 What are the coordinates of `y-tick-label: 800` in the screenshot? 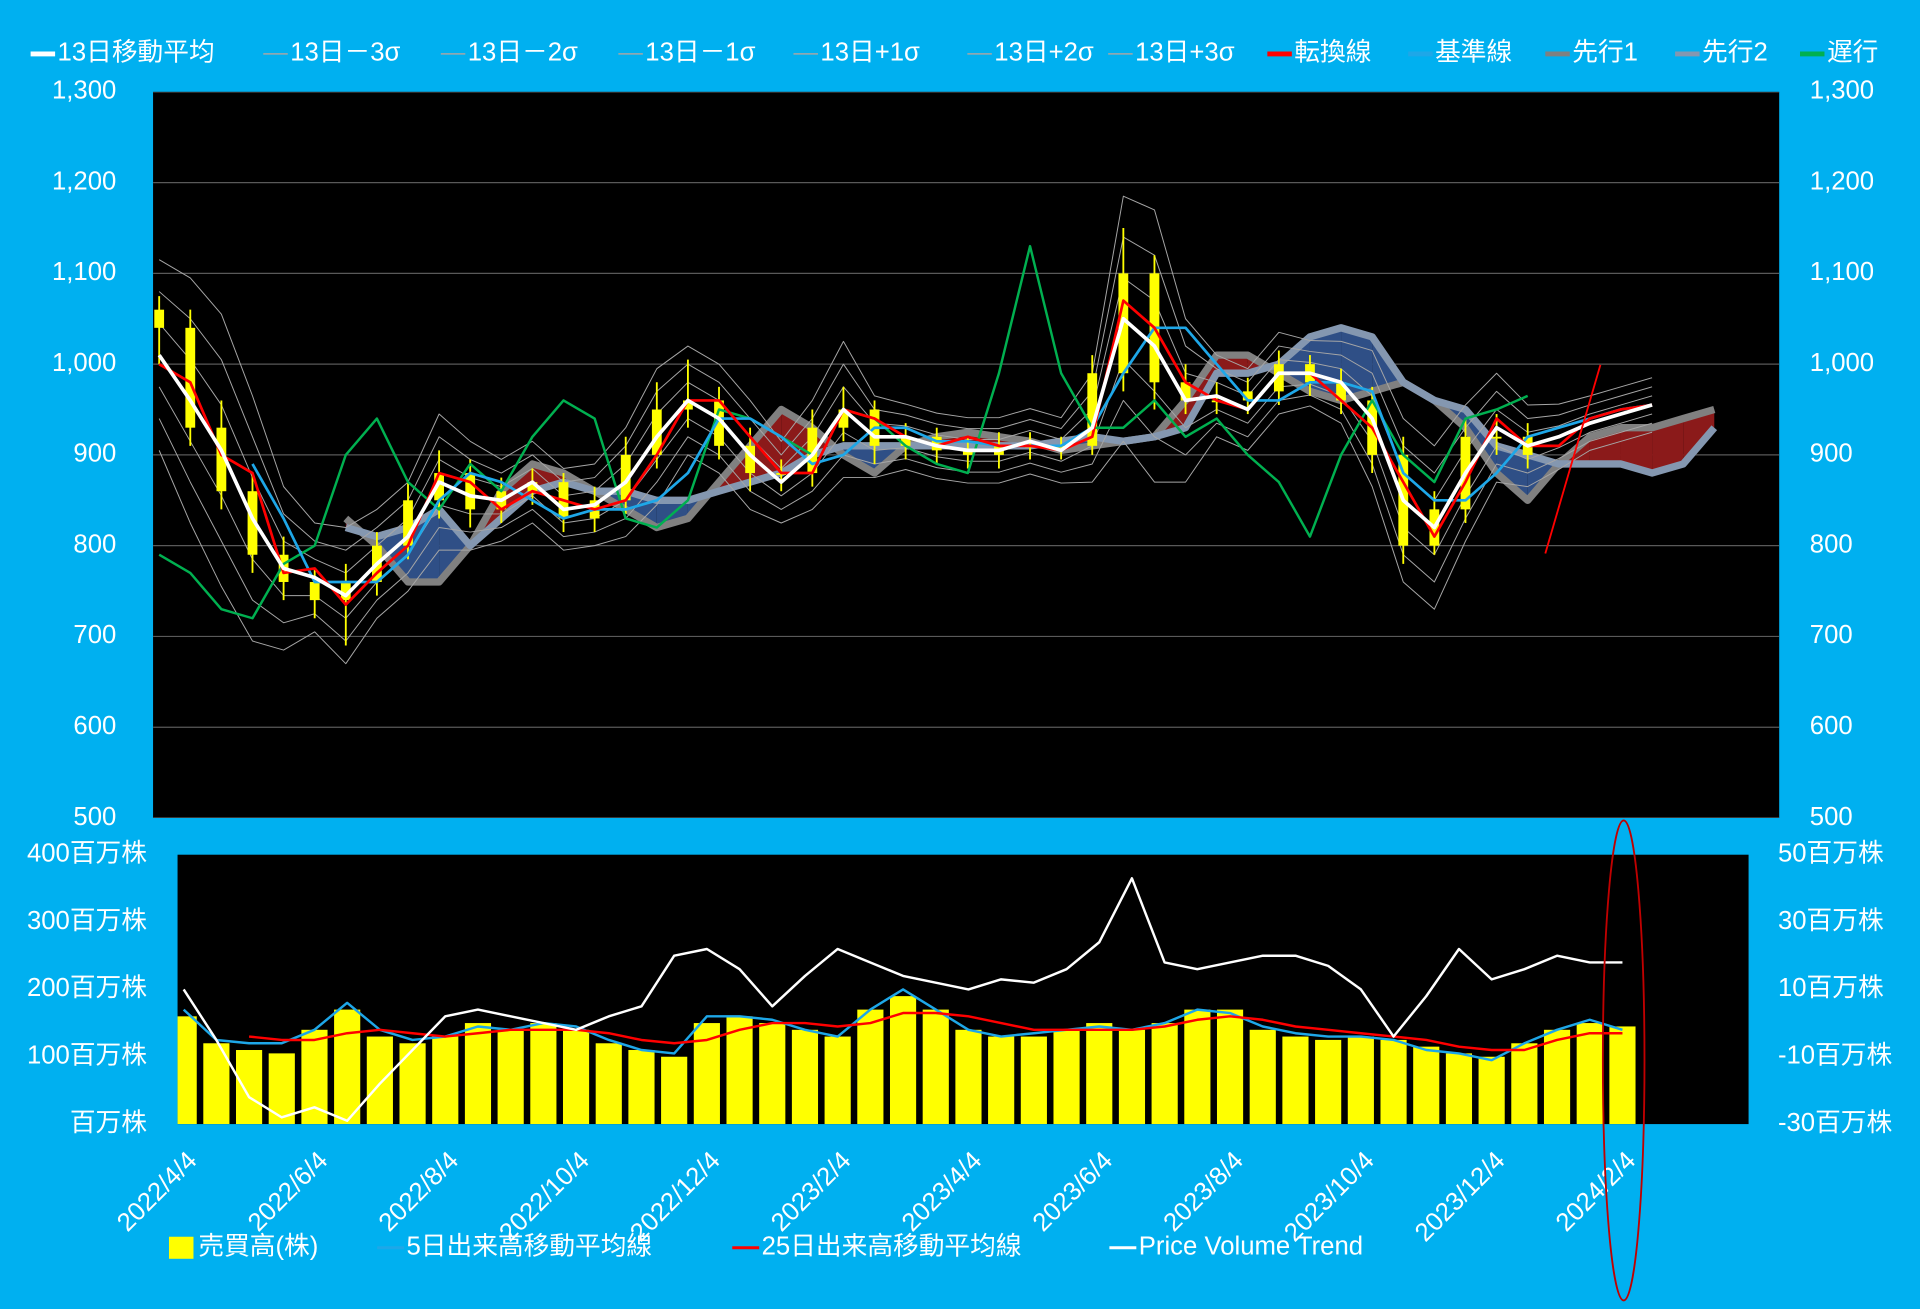 It's located at (94, 544).